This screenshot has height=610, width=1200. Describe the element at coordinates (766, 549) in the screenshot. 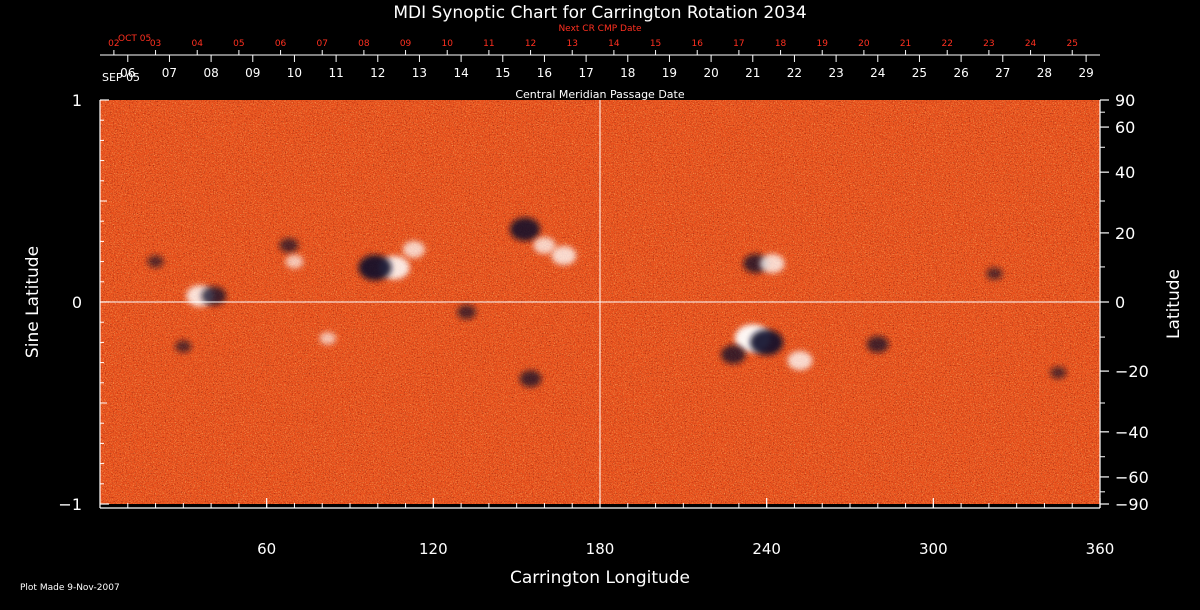

I see `x-tick-label: 240` at that location.